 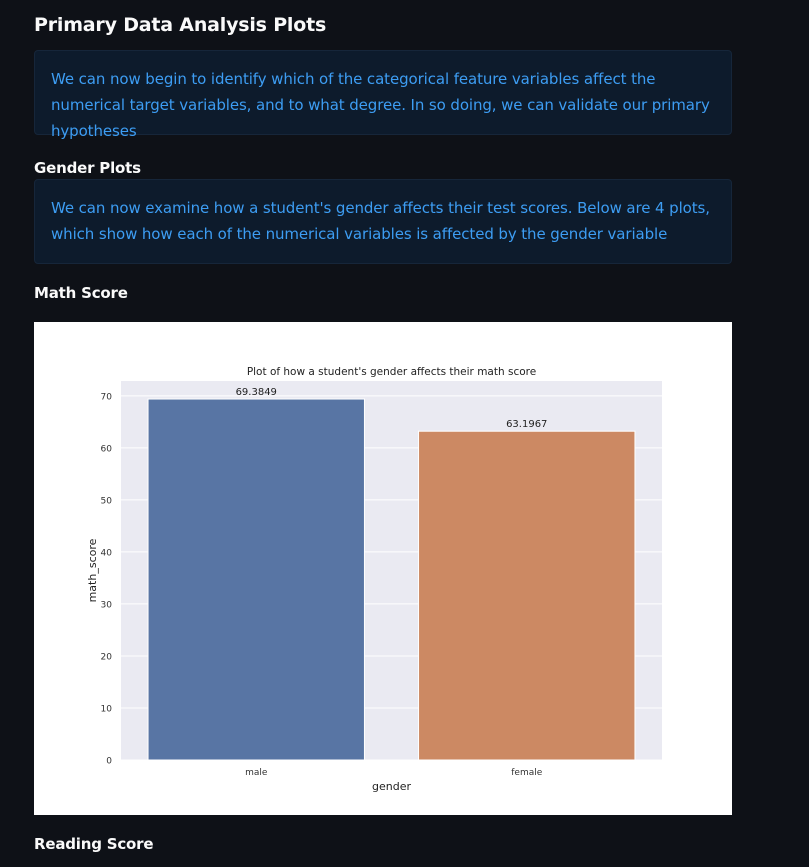 I want to click on x-tick-label-female: female, so click(x=526, y=773).